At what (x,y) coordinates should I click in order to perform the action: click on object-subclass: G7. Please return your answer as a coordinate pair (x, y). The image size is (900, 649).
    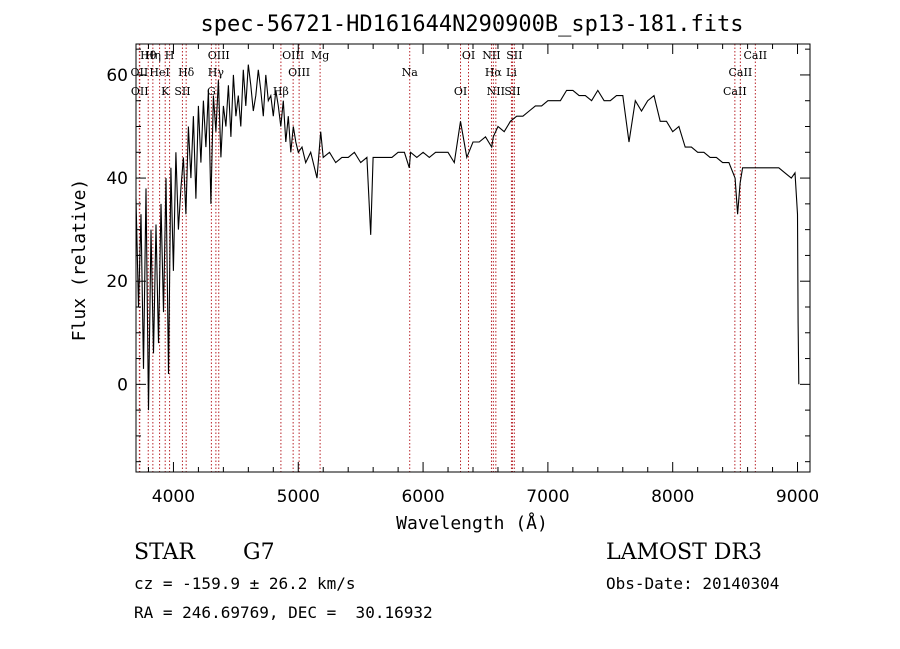
    Looking at the image, I should click on (259, 552).